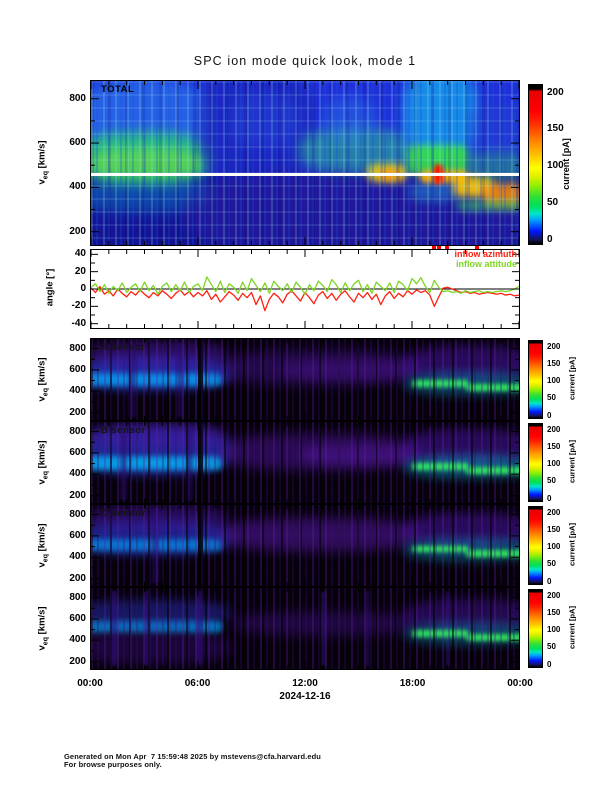  Describe the element at coordinates (486, 254) in the screenshot. I see `legend-inflow-azimuth: inflow azimuth` at that location.